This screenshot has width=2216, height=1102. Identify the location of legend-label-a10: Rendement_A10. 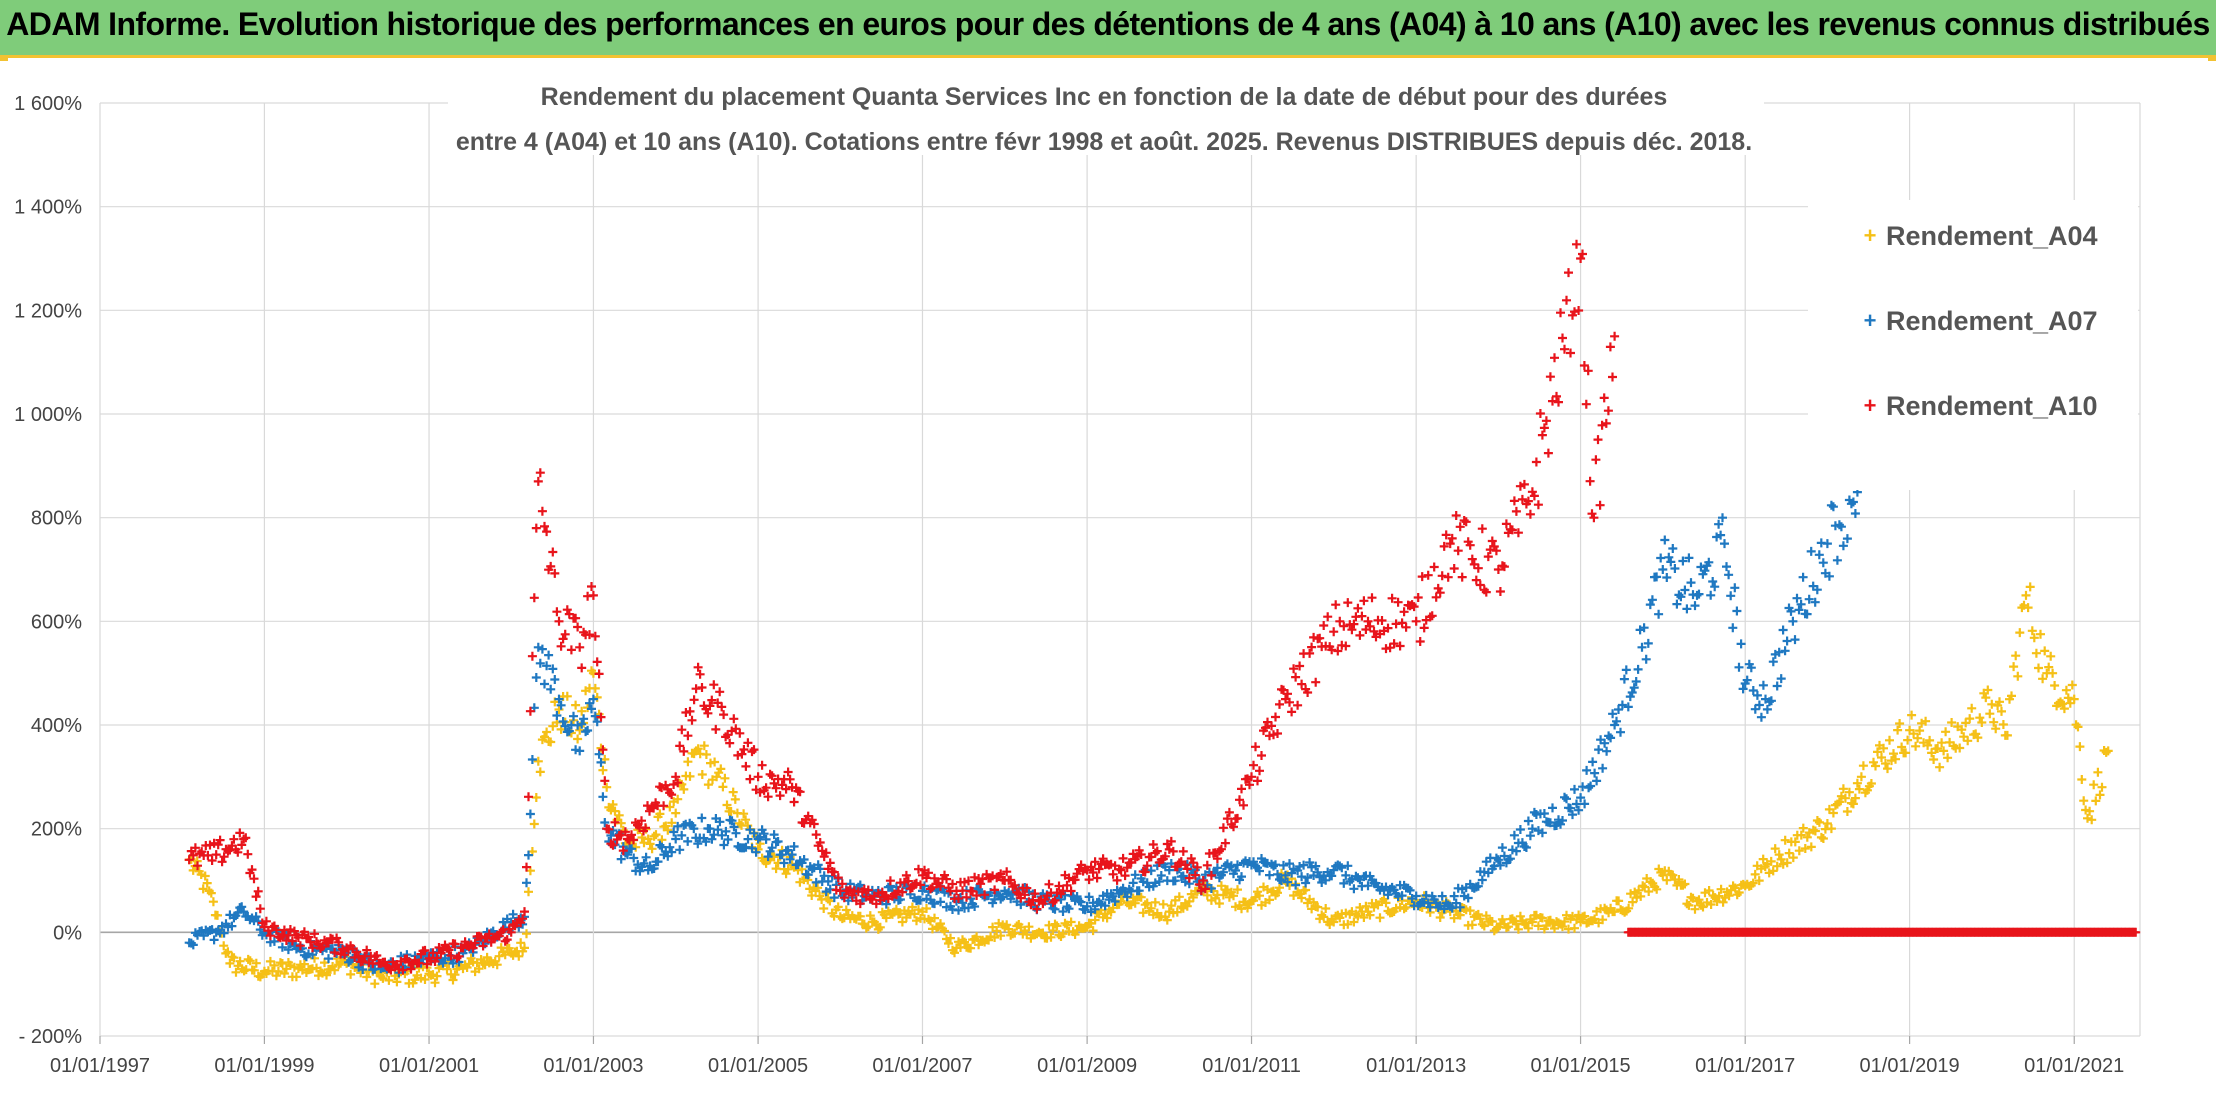
(1992, 406).